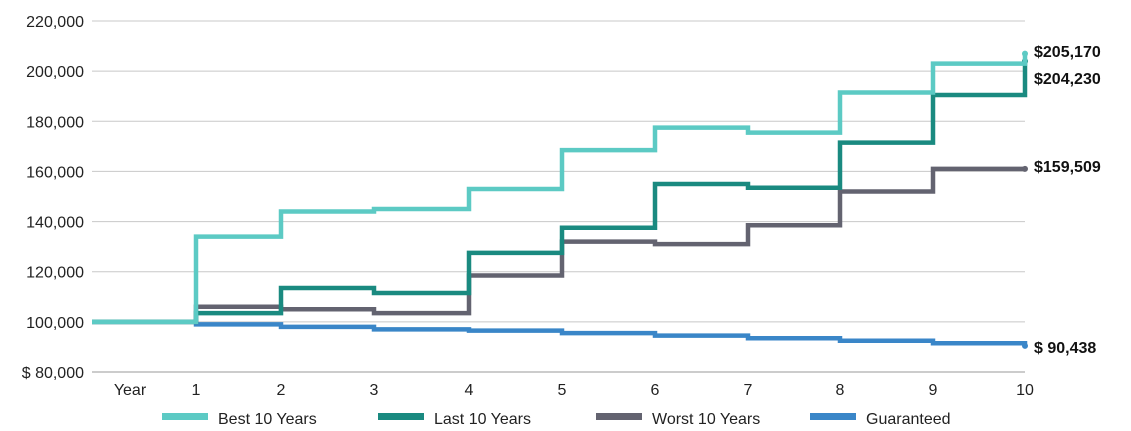 This screenshot has height=431, width=1131. I want to click on x-tick-label: 10, so click(1025, 390).